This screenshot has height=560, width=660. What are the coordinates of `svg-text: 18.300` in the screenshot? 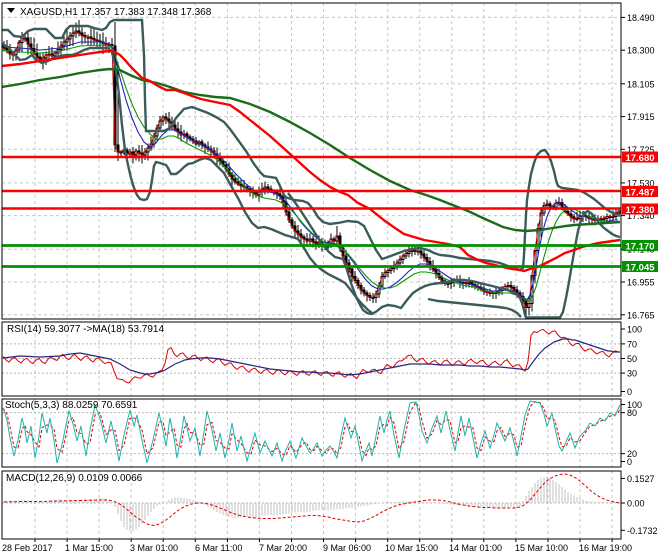 It's located at (641, 51).